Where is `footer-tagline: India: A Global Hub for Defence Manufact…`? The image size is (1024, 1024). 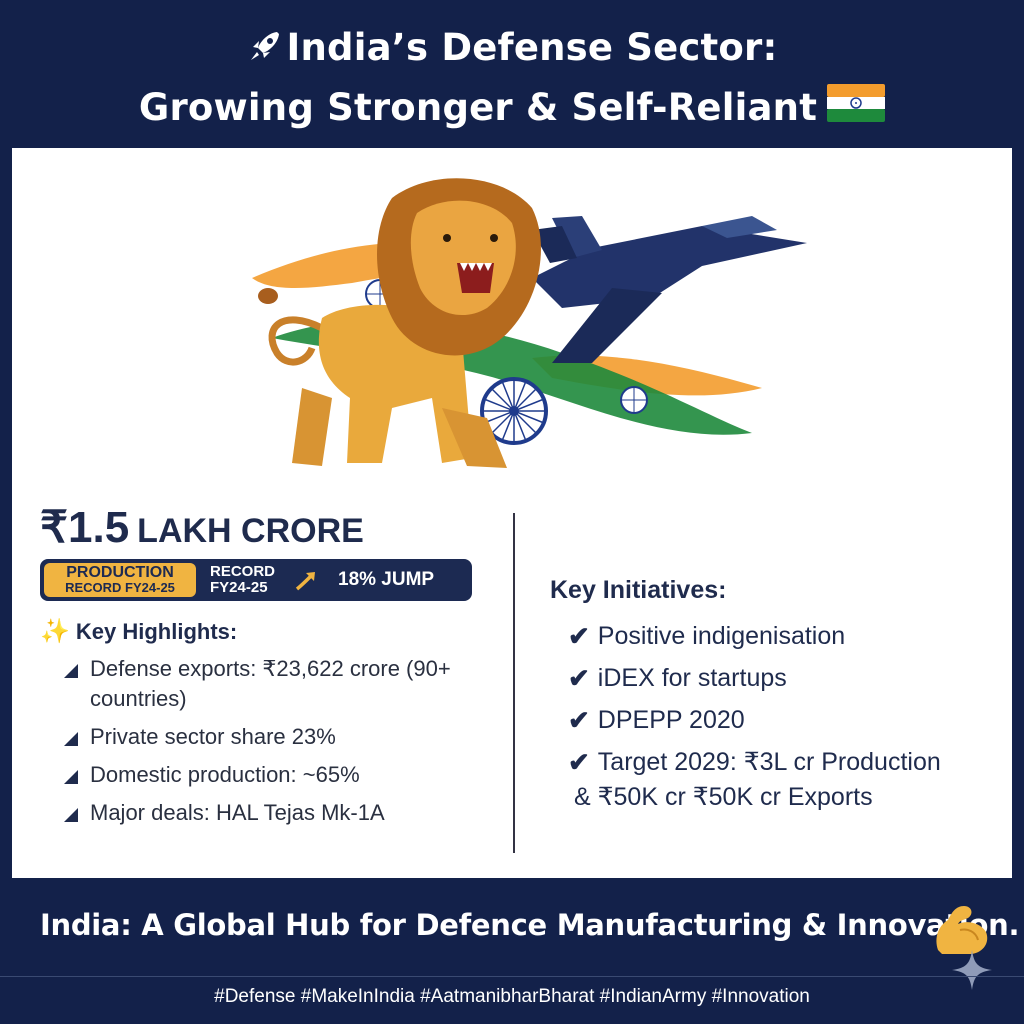
footer-tagline: India: A Global Hub for Defence Manufact… is located at coordinates (530, 925).